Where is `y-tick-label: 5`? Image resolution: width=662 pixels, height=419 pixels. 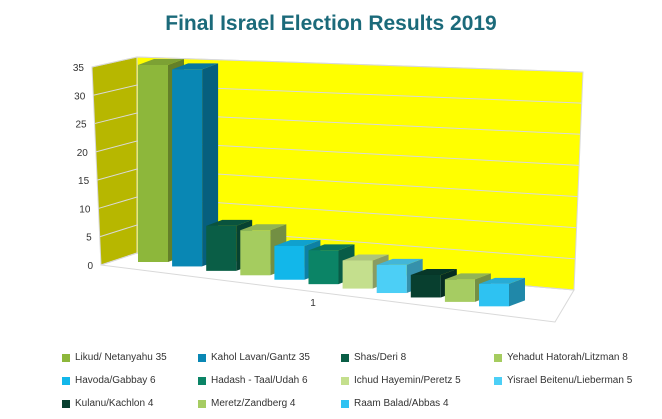 y-tick-label: 5 is located at coordinates (89, 238).